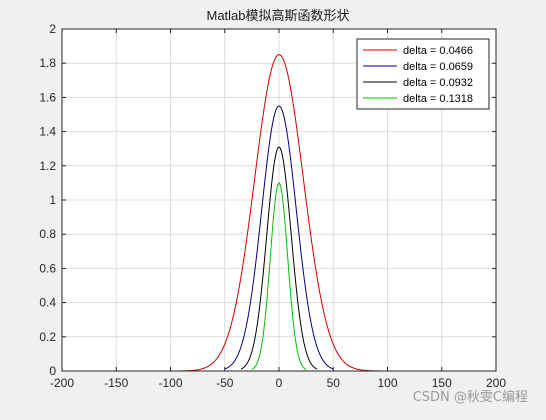 The width and height of the screenshot is (546, 420). Describe the element at coordinates (47, 234) in the screenshot. I see `y-tick-label: 0.8` at that location.